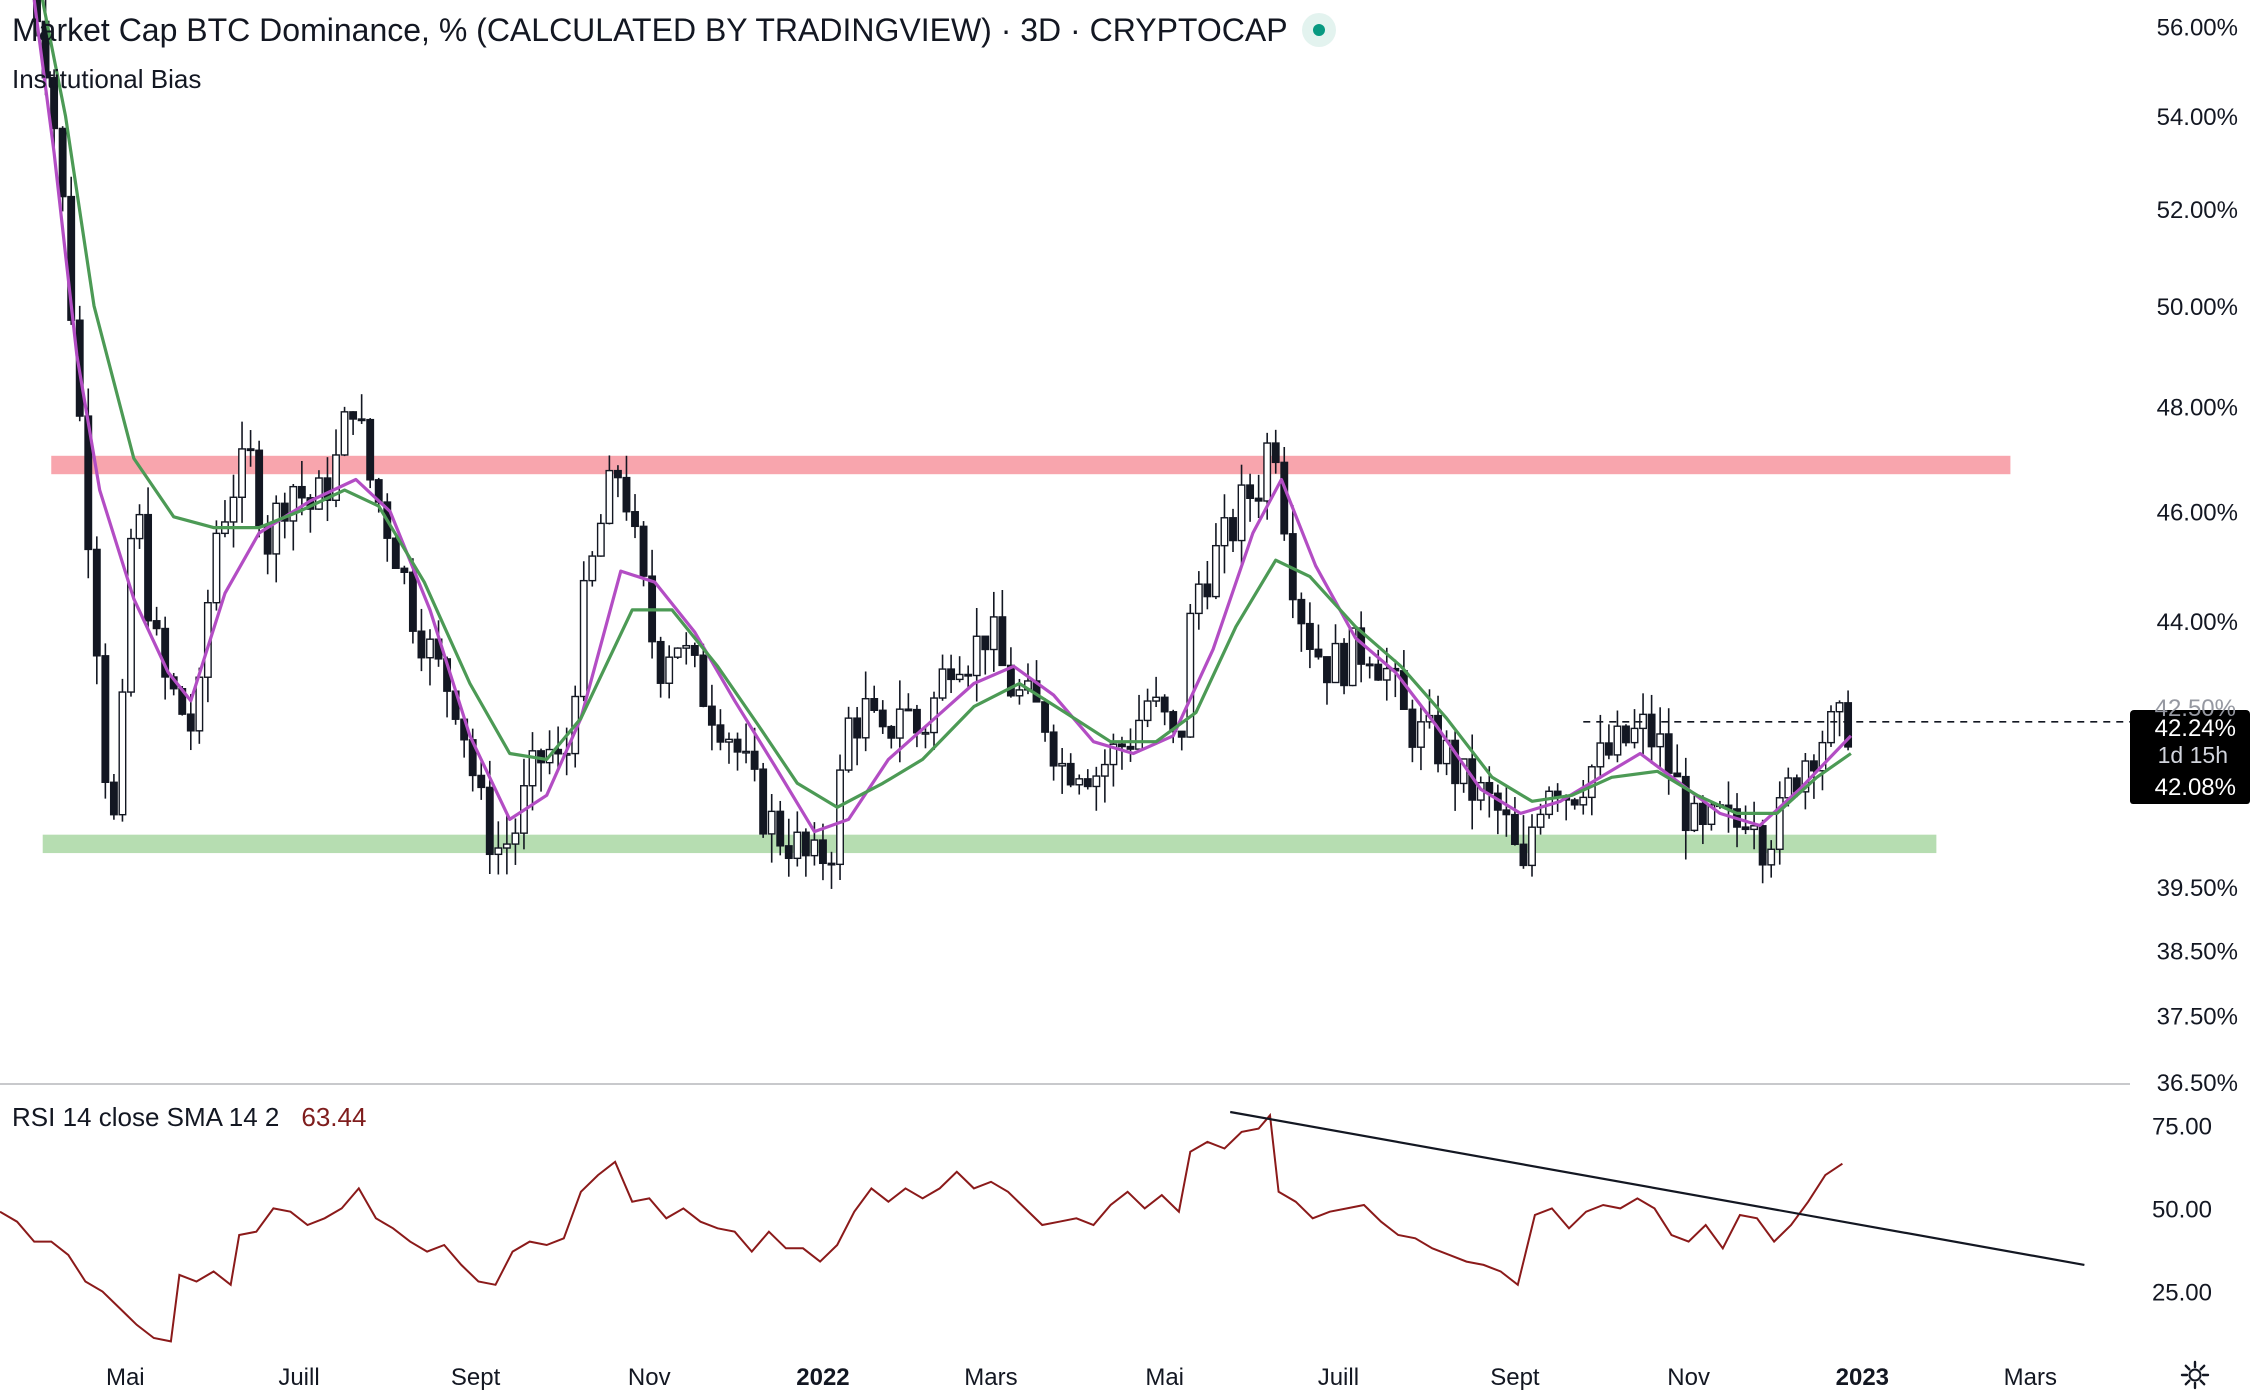  Describe the element at coordinates (1318, 29) in the screenshot. I see `market-status-icon` at that location.